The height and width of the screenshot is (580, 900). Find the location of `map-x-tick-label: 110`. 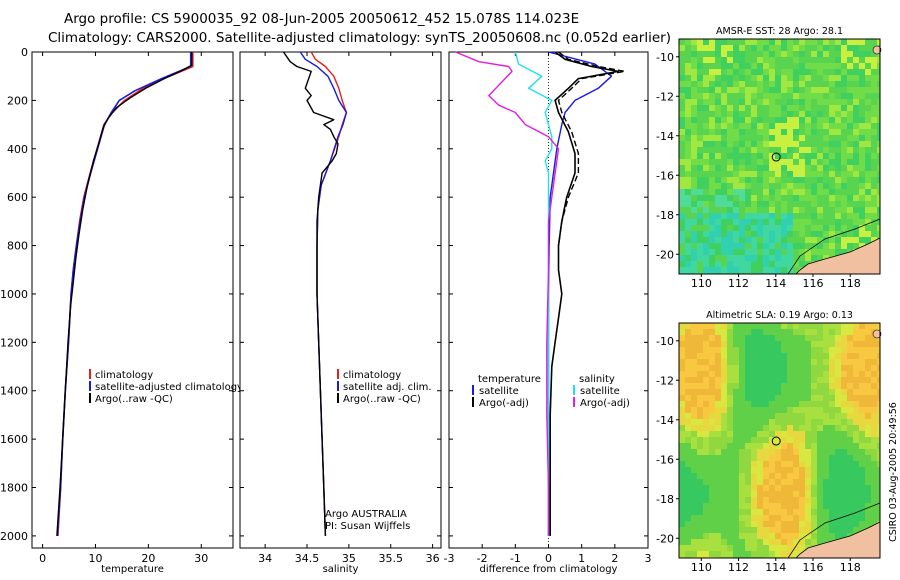

map-x-tick-label: 110 is located at coordinates (701, 283).